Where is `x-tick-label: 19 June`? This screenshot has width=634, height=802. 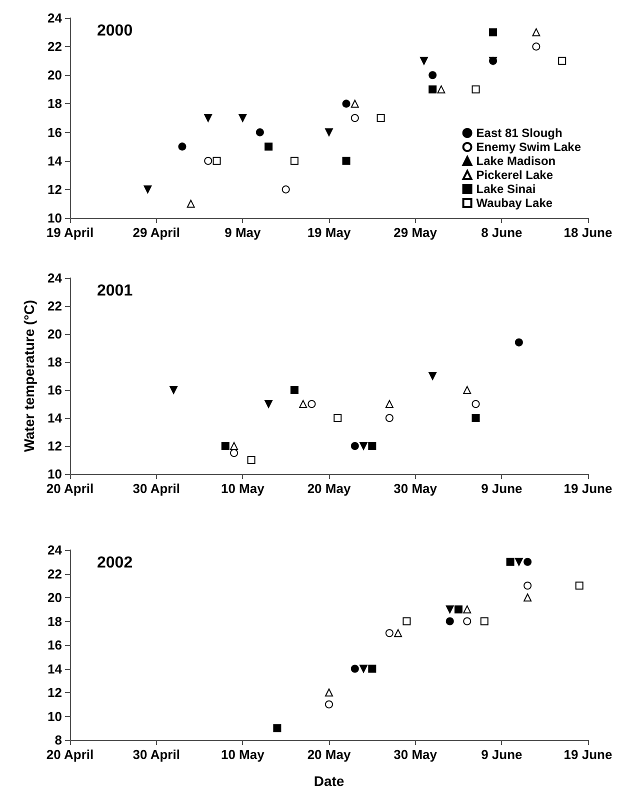
x-tick-label: 19 June is located at coordinates (588, 754).